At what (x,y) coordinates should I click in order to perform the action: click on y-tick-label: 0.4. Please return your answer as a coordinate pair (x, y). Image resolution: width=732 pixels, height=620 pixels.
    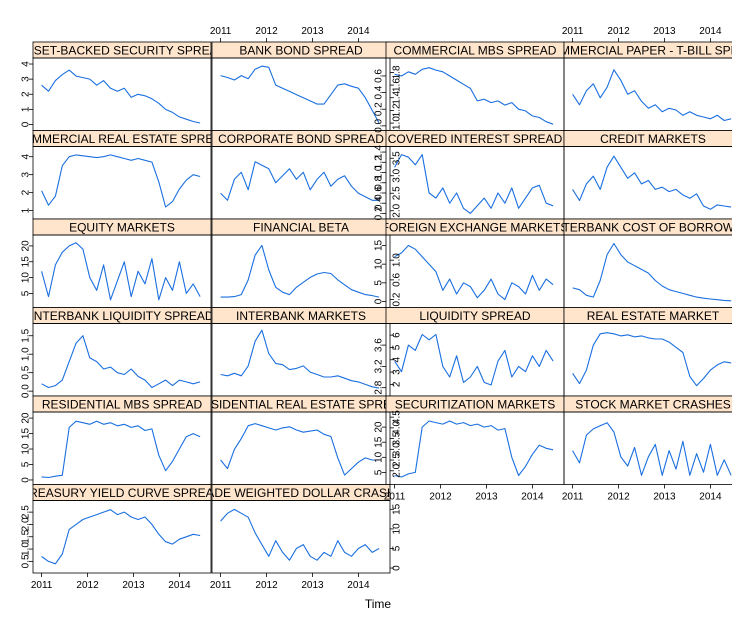
    Looking at the image, I should click on (379, 203).